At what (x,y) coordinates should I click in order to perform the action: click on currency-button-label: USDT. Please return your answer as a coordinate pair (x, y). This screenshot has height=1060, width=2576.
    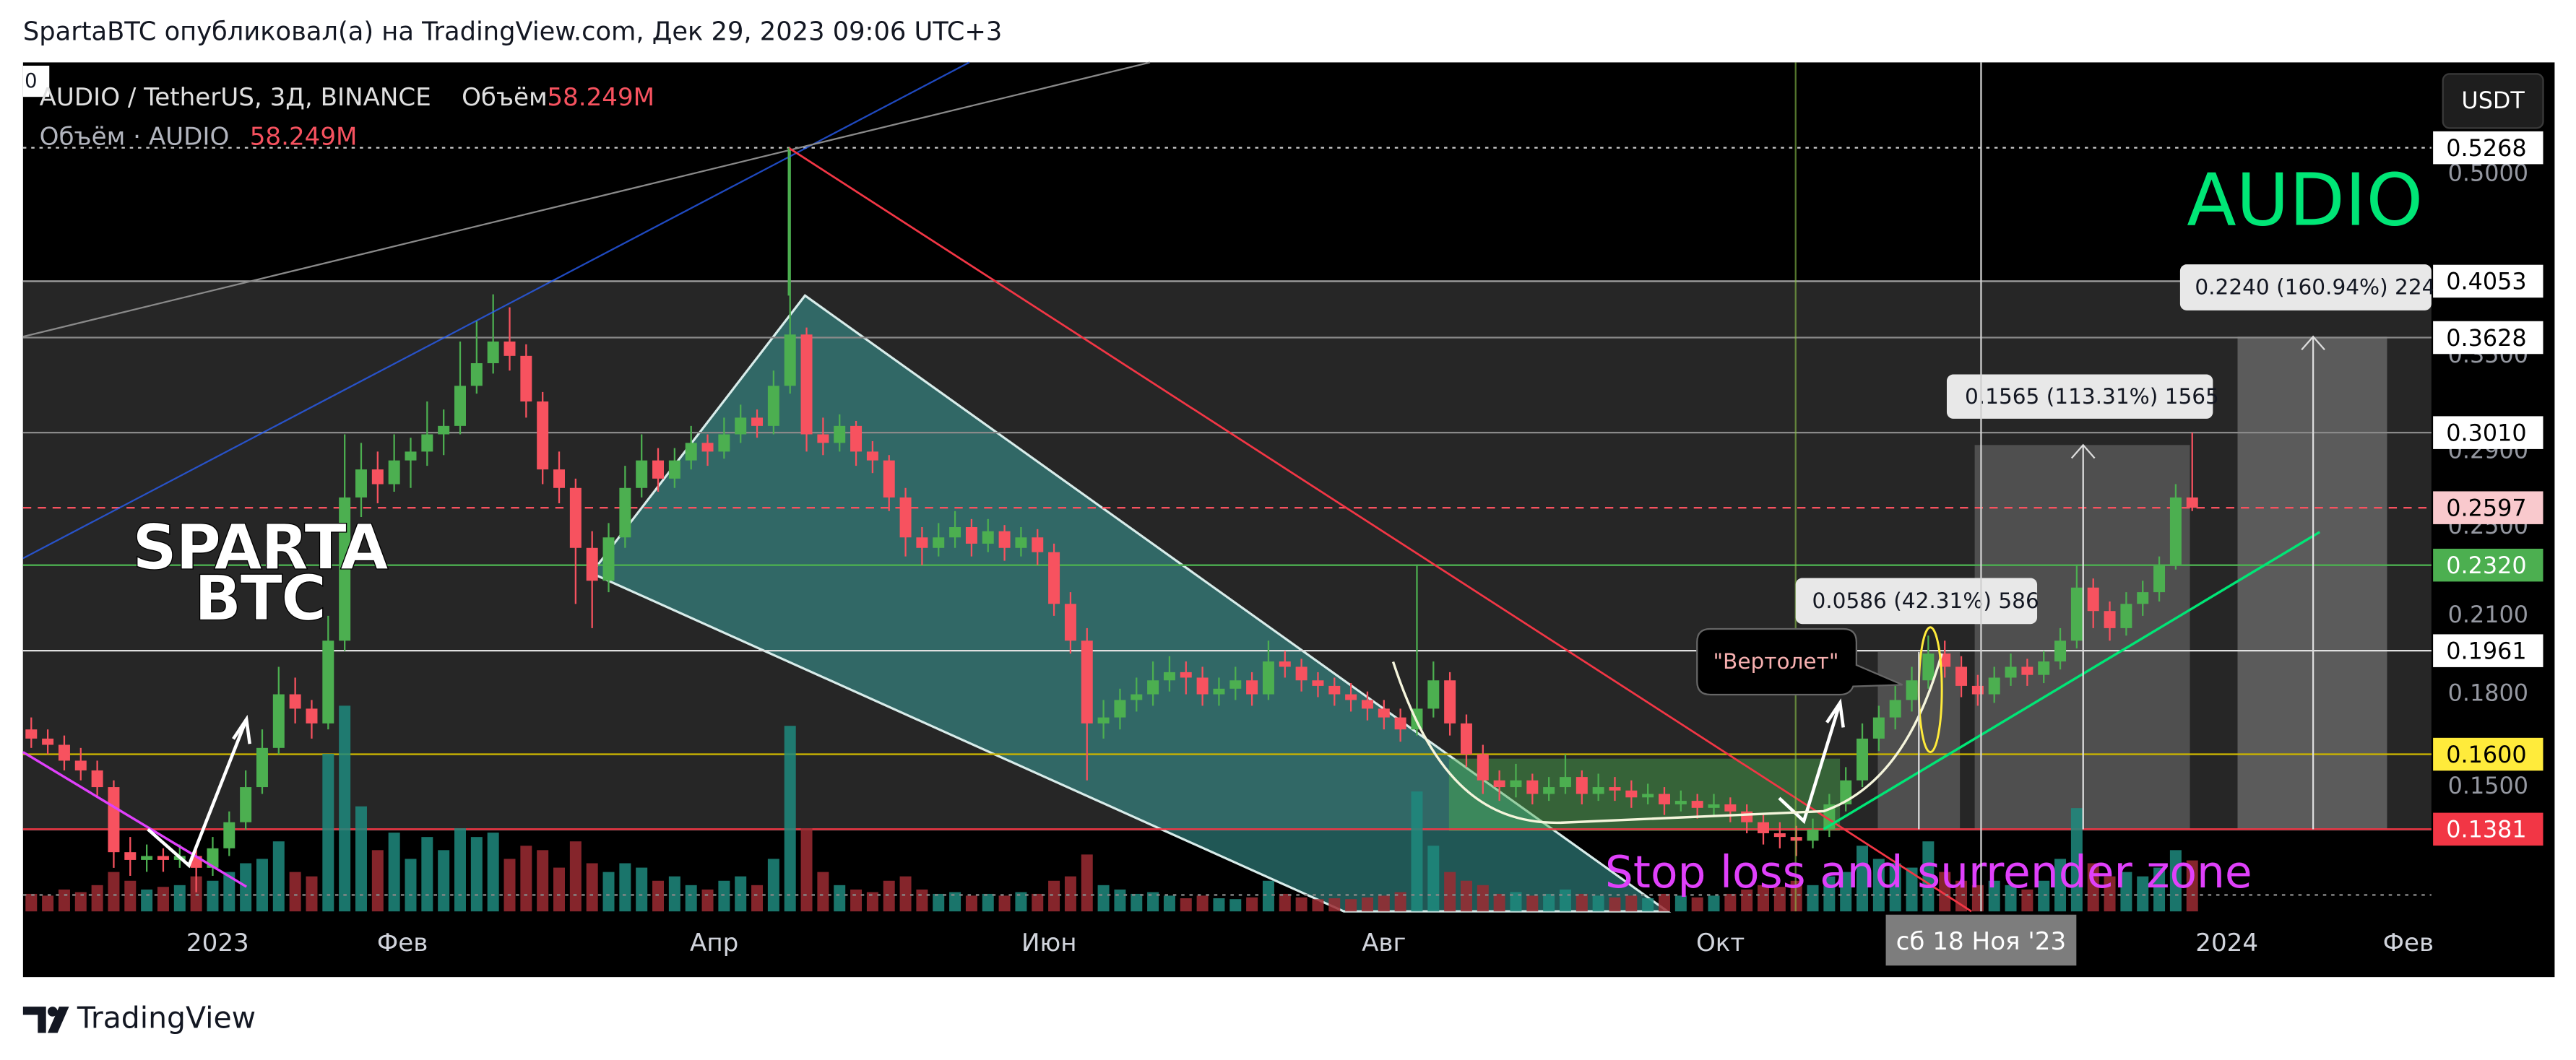
    Looking at the image, I should click on (2493, 100).